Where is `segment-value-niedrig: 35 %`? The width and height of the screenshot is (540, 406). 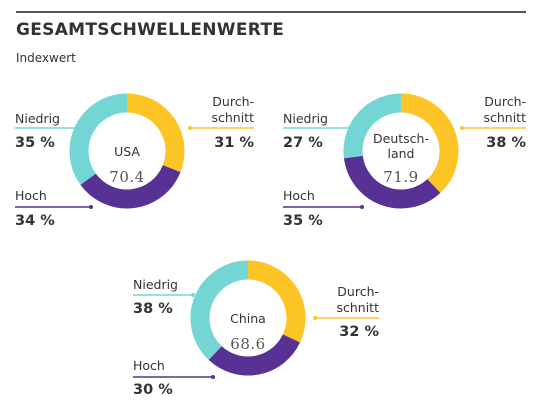
segment-value-niedrig: 35 % is located at coordinates (35, 143).